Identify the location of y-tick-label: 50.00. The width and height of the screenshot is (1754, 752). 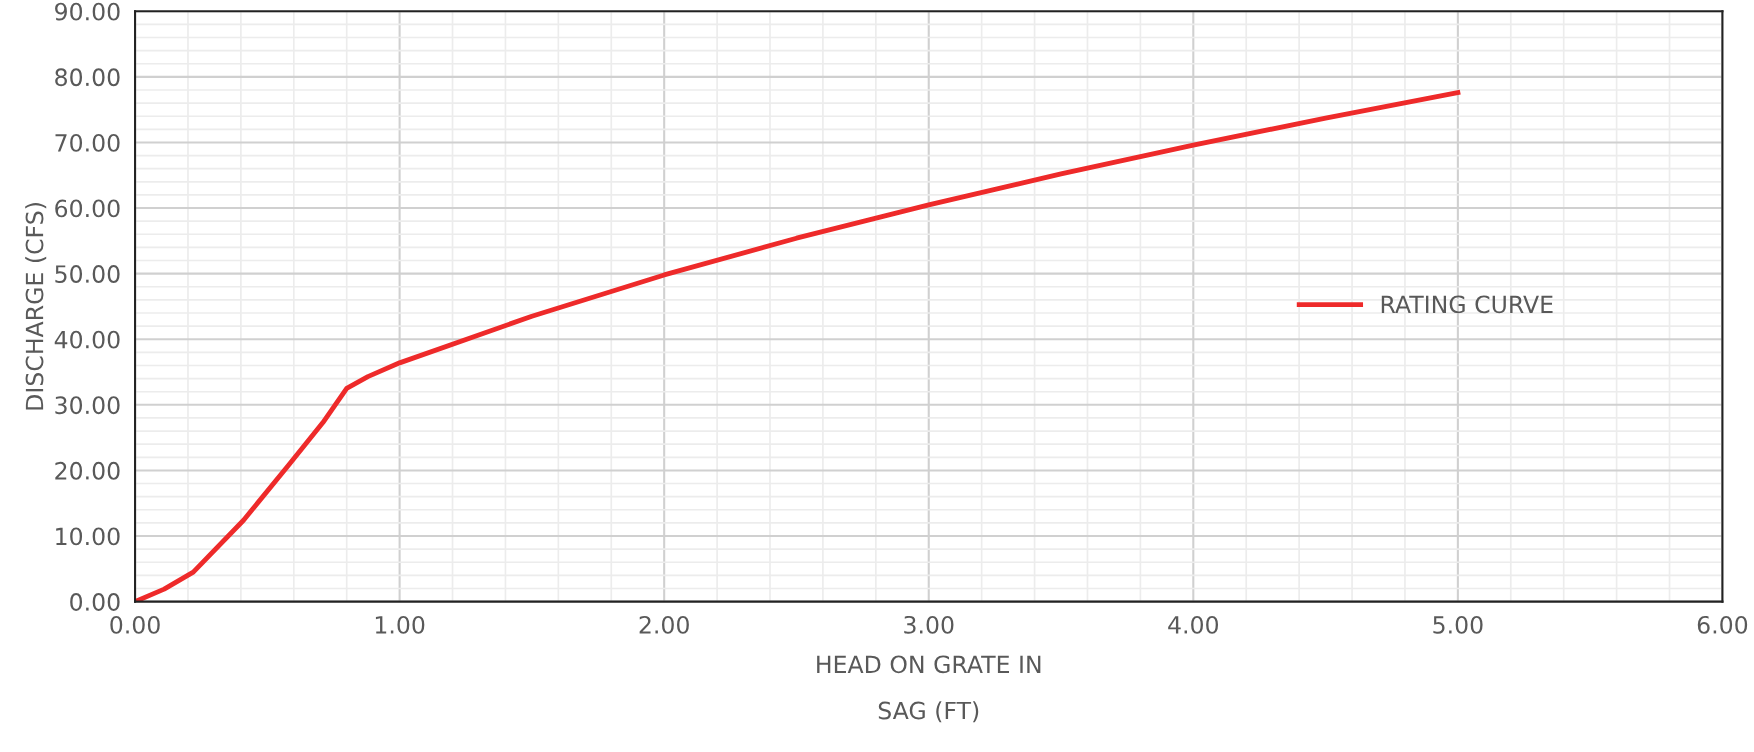
(87, 274).